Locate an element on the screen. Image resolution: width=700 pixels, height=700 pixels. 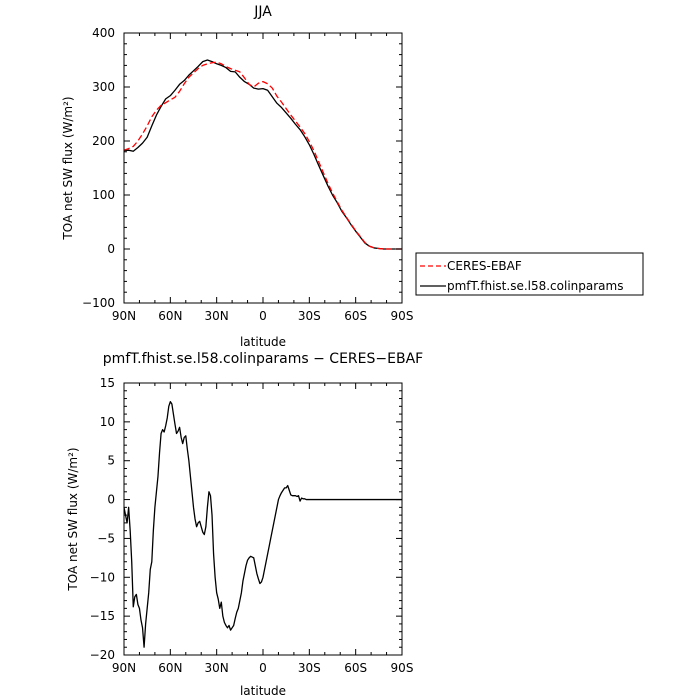
legend-box is located at coordinates (529, 274).